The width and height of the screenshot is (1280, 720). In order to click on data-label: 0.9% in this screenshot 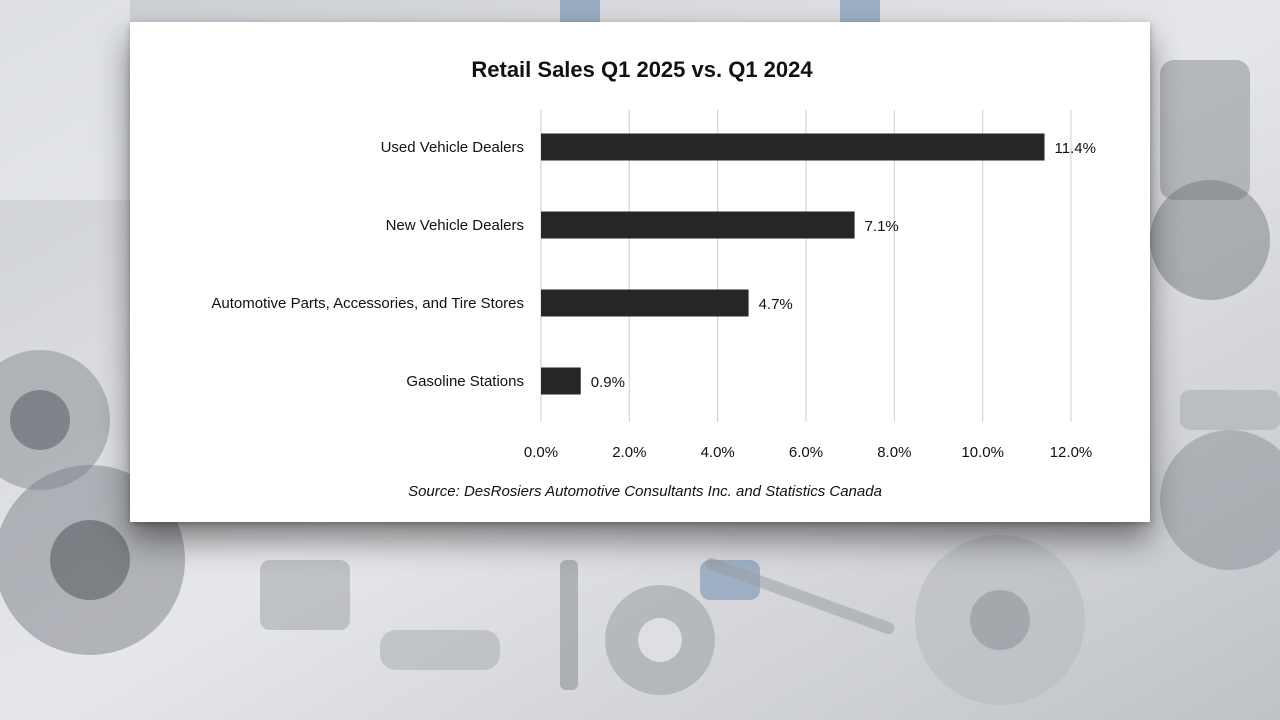, I will do `click(608, 382)`.